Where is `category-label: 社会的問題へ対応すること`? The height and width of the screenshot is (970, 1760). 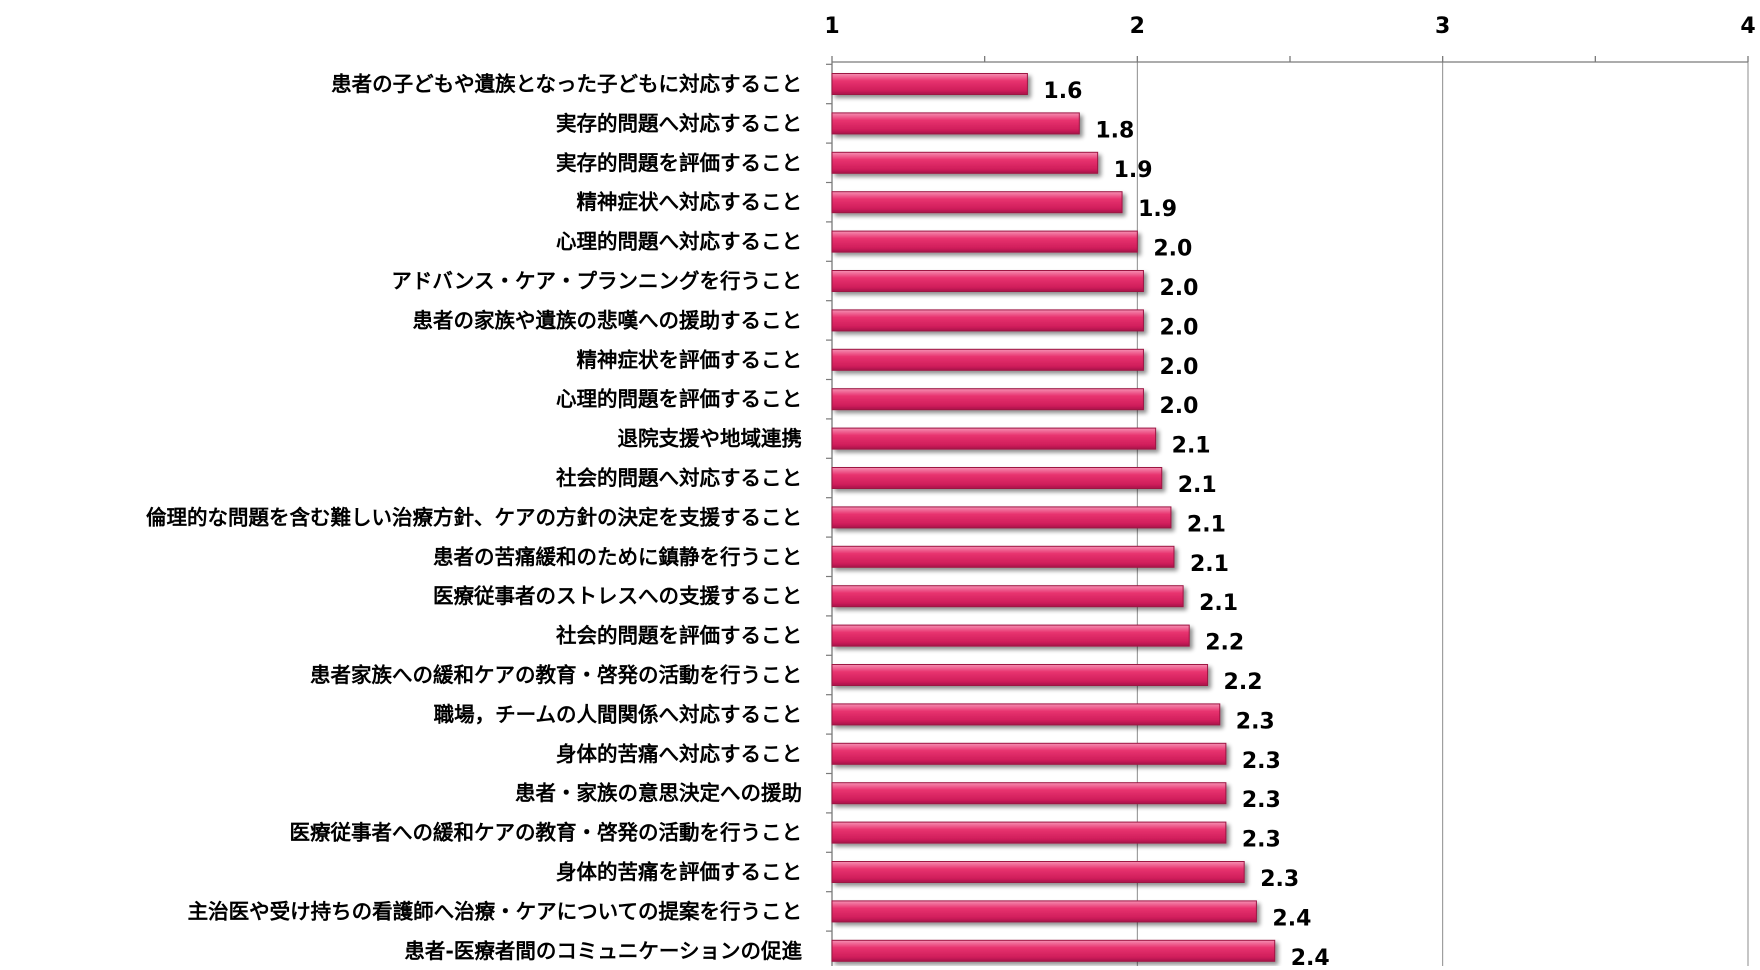
category-label: 社会的問題へ対応すること is located at coordinates (678, 478).